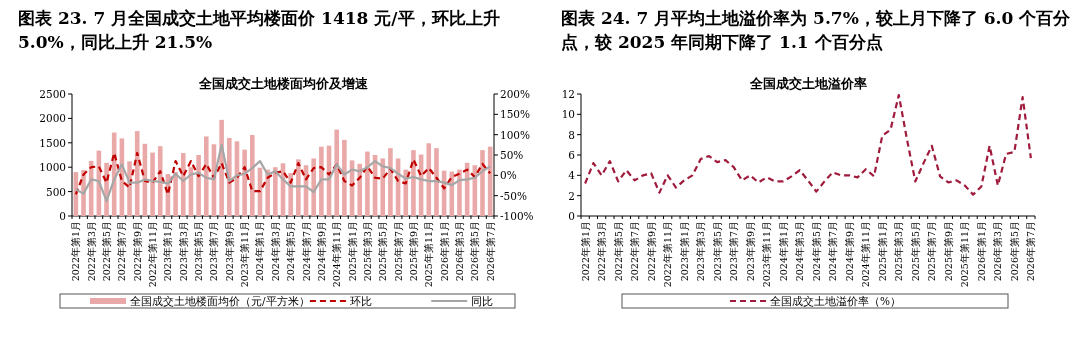 The height and width of the screenshot is (353, 1080). What do you see at coordinates (52, 167) in the screenshot?
I see `y-tick-label: 1000` at bounding box center [52, 167].